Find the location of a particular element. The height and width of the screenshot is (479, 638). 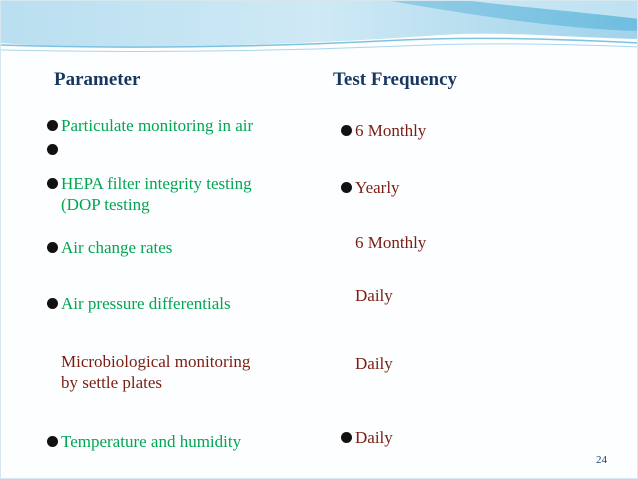

test-frequency-header: Test Frequency is located at coordinates (395, 79).